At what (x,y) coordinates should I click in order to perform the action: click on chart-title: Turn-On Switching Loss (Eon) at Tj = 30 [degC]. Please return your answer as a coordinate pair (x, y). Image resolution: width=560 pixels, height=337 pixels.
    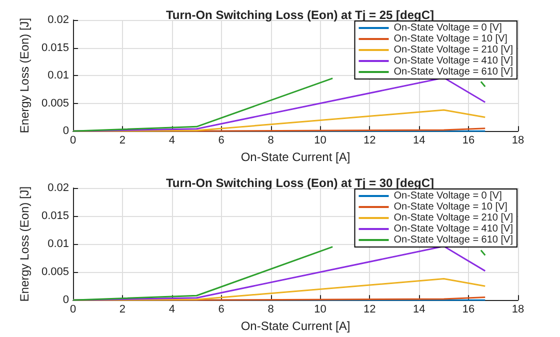
    Looking at the image, I should click on (300, 183).